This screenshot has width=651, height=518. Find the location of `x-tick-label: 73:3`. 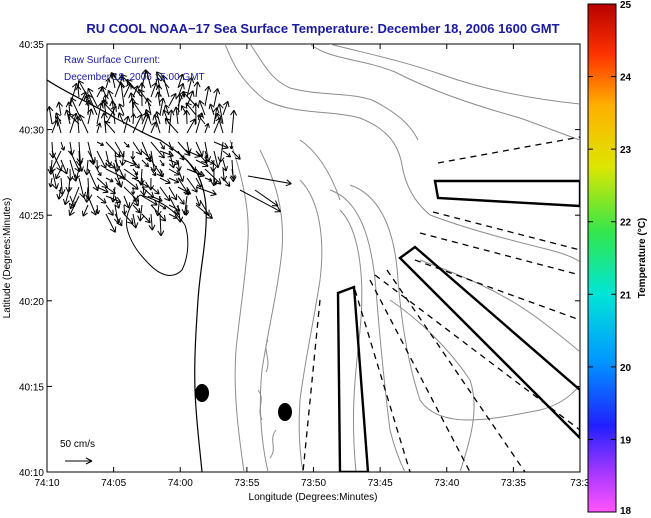

x-tick-label: 73:3 is located at coordinates (580, 483).